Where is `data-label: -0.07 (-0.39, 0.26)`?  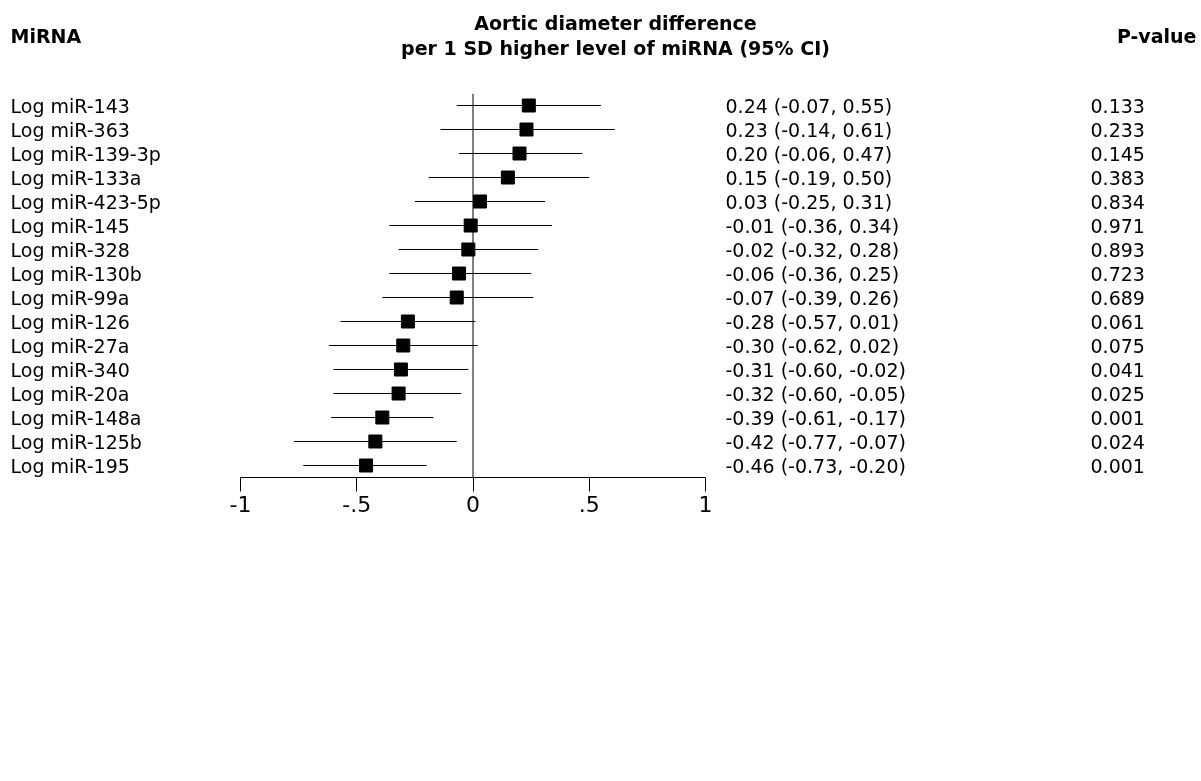
data-label: -0.07 (-0.39, 0.26) is located at coordinates (812, 297).